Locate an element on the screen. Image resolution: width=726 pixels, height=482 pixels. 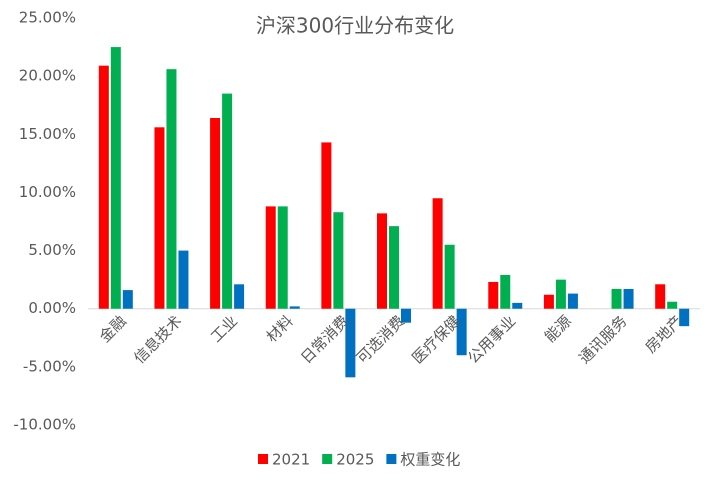
x-tick-label: 日常消费 is located at coordinates (324, 339).